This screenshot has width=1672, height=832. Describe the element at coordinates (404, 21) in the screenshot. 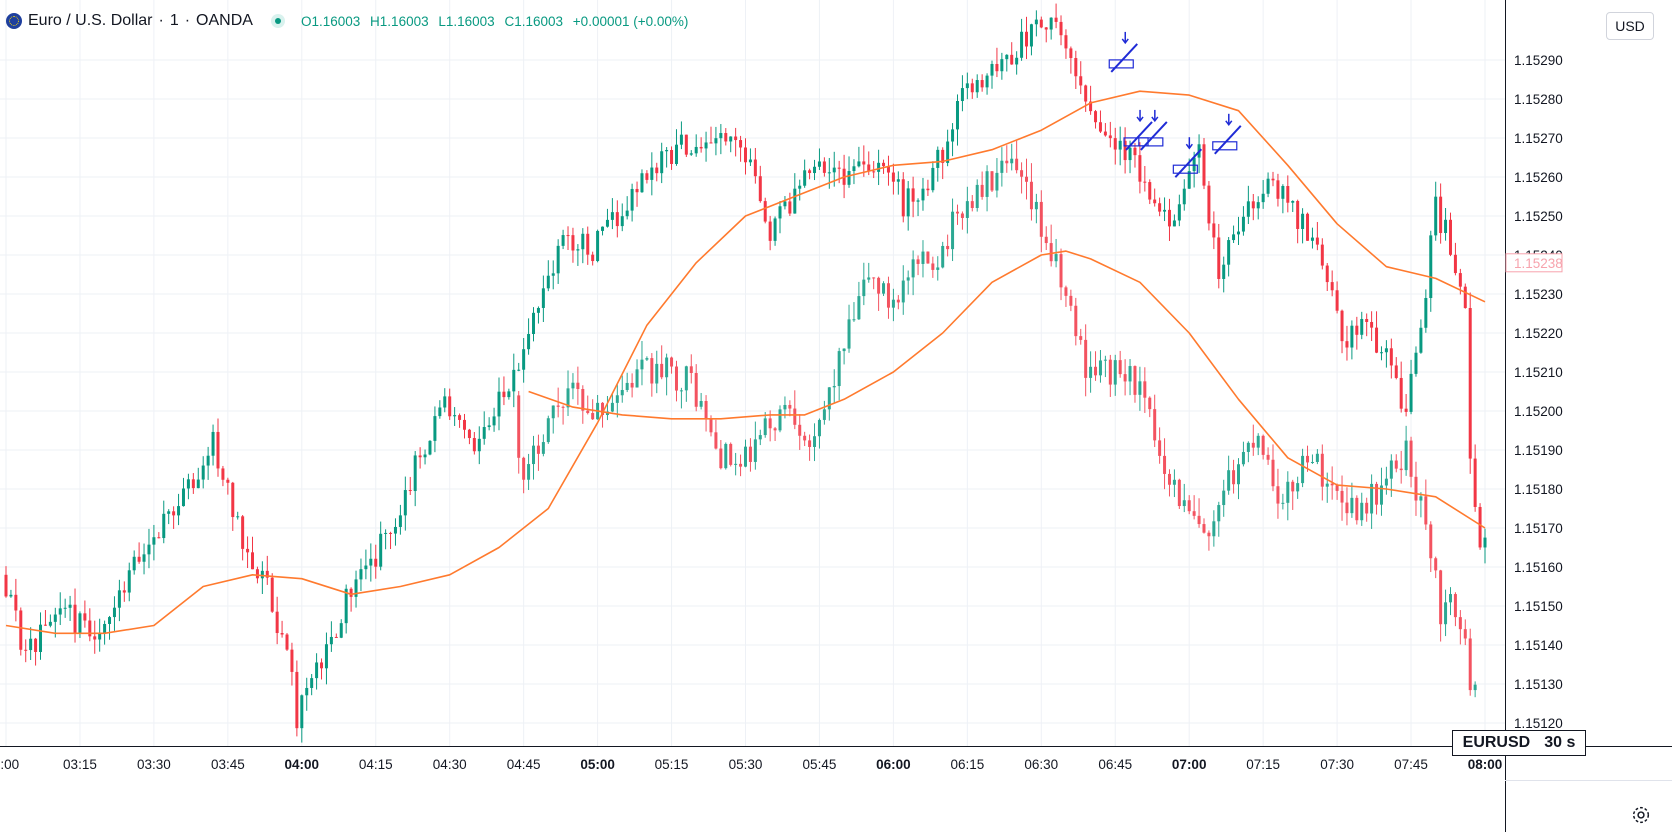

I see `high-value: 1.16003` at that location.